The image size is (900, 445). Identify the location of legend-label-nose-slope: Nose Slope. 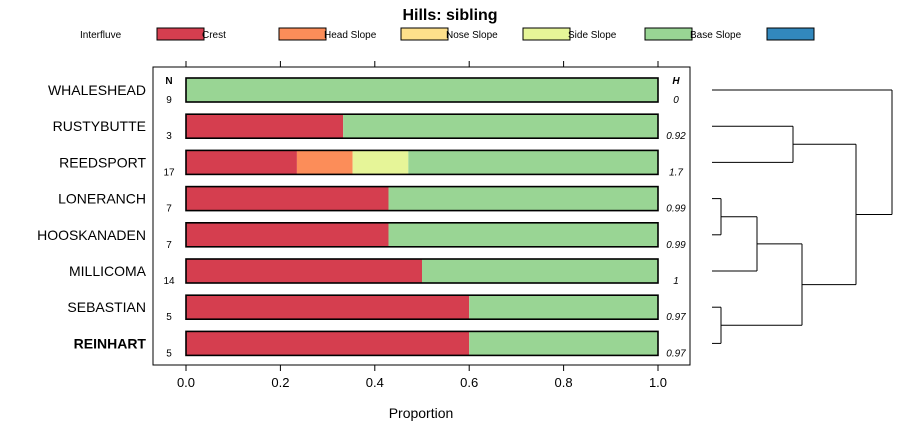
(472, 35).